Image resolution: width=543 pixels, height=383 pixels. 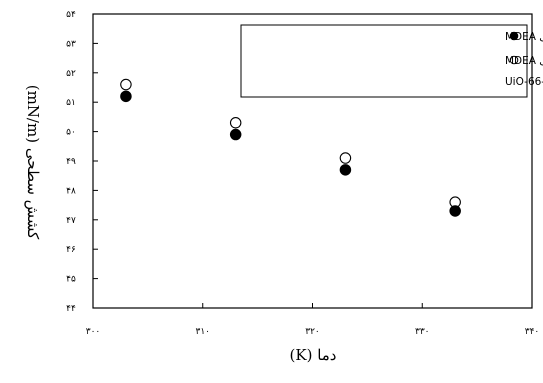 What do you see at coordinates (71, 309) in the screenshot?
I see `y-tick-label: ۴۴` at bounding box center [71, 309].